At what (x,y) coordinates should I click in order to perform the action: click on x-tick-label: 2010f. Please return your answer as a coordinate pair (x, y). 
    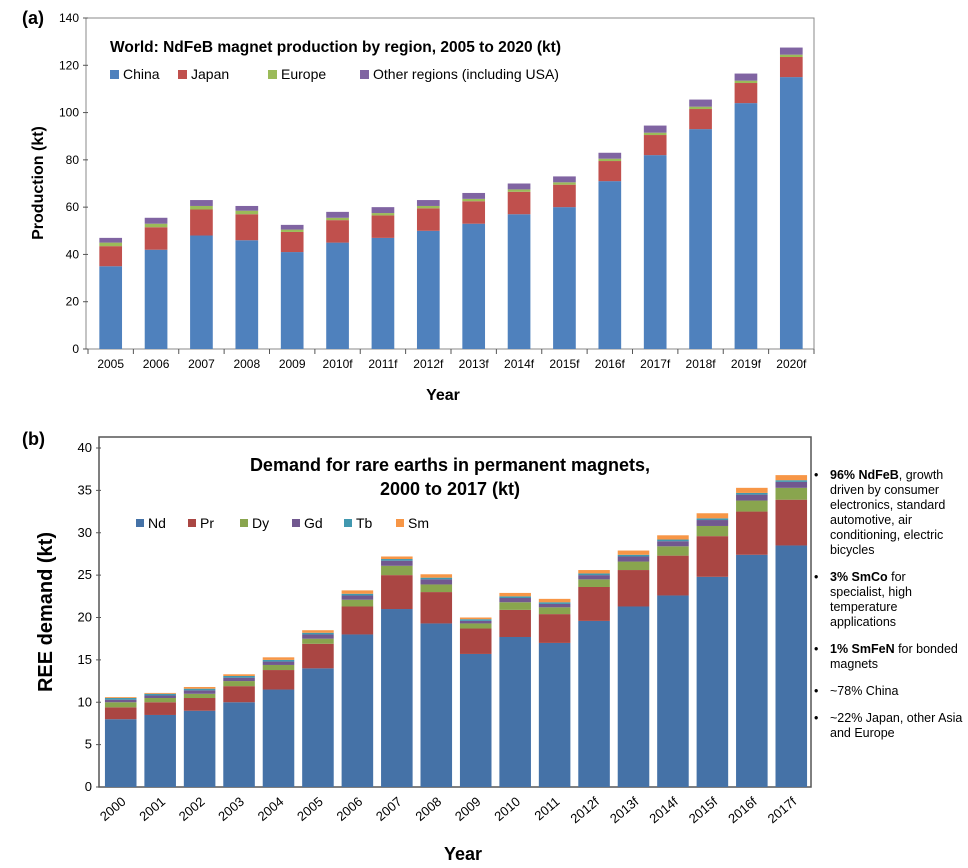
    Looking at the image, I should click on (338, 364).